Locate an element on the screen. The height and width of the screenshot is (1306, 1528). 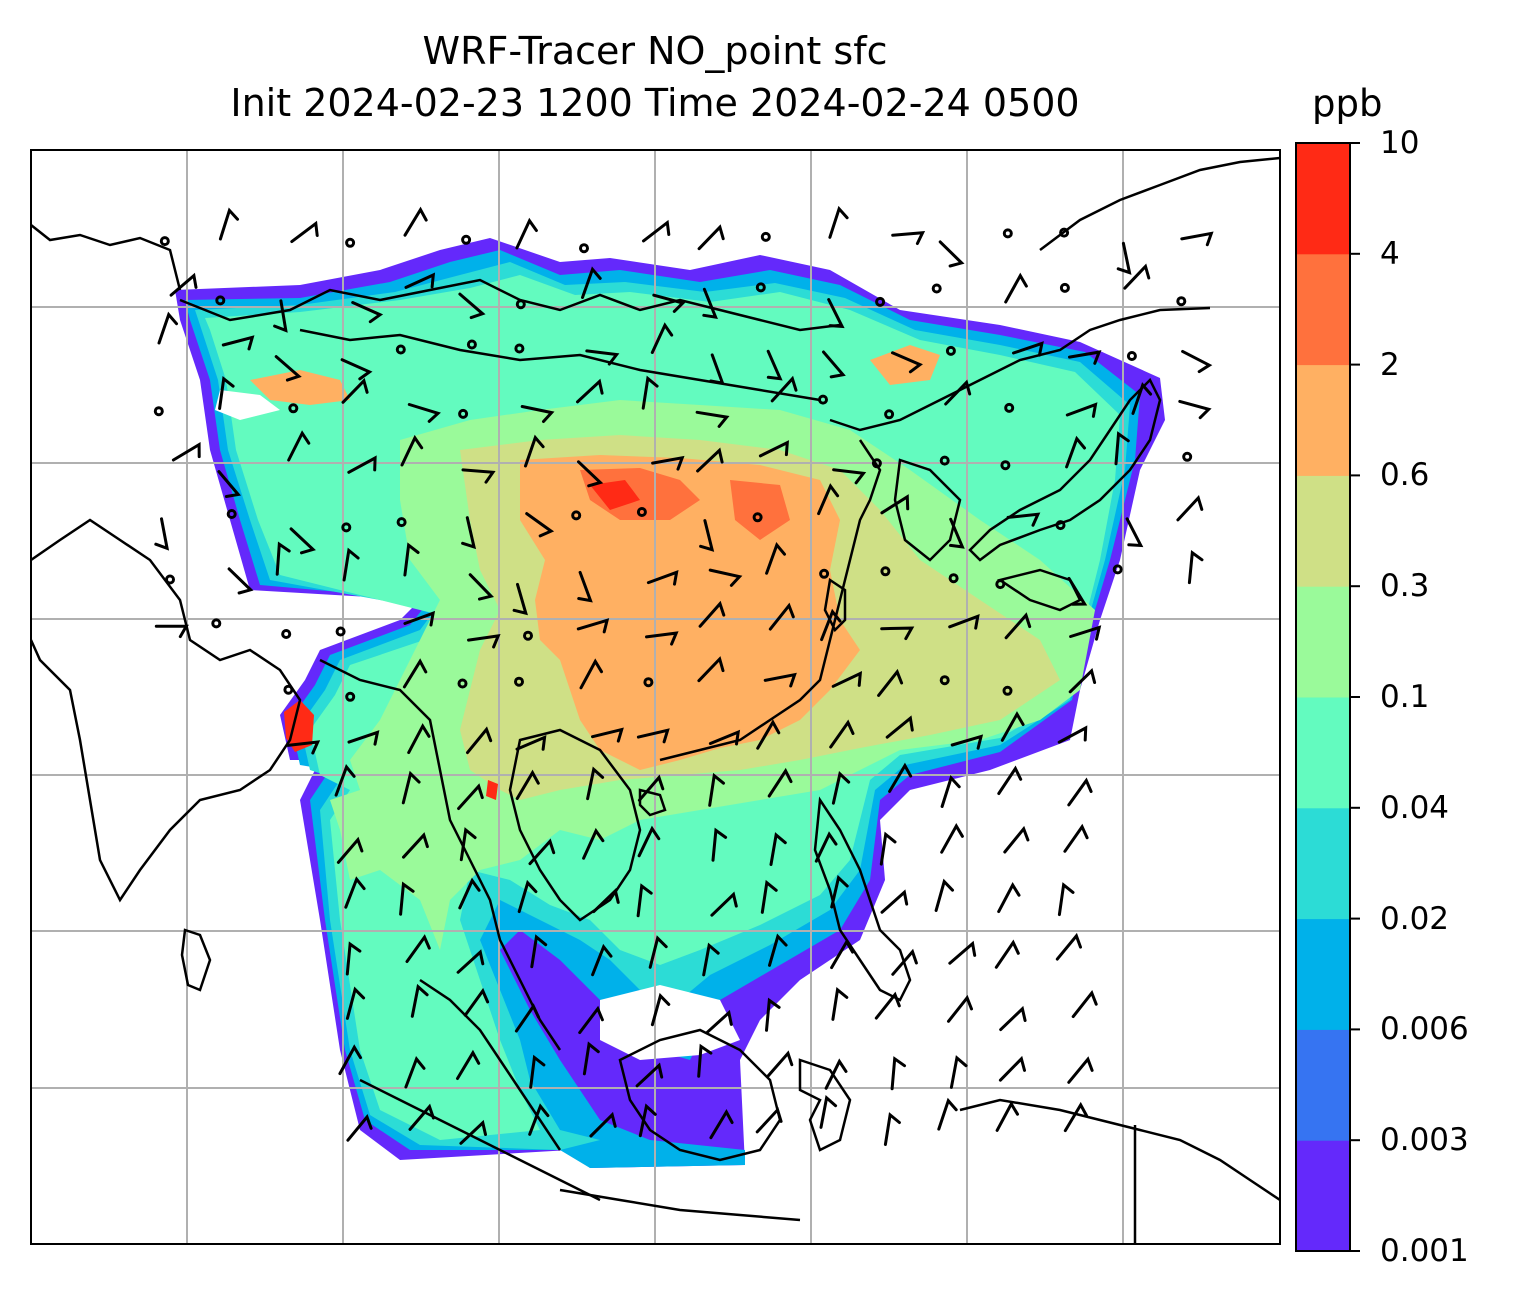
coast-borneo is located at coordinates (700, 1095).